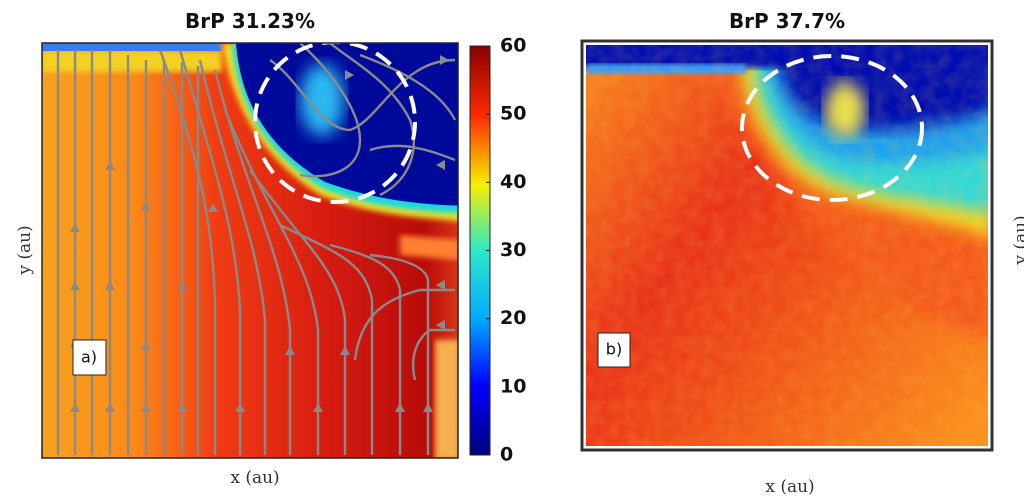  I want to click on chart-title: BrP 37.7%, so click(787, 21).